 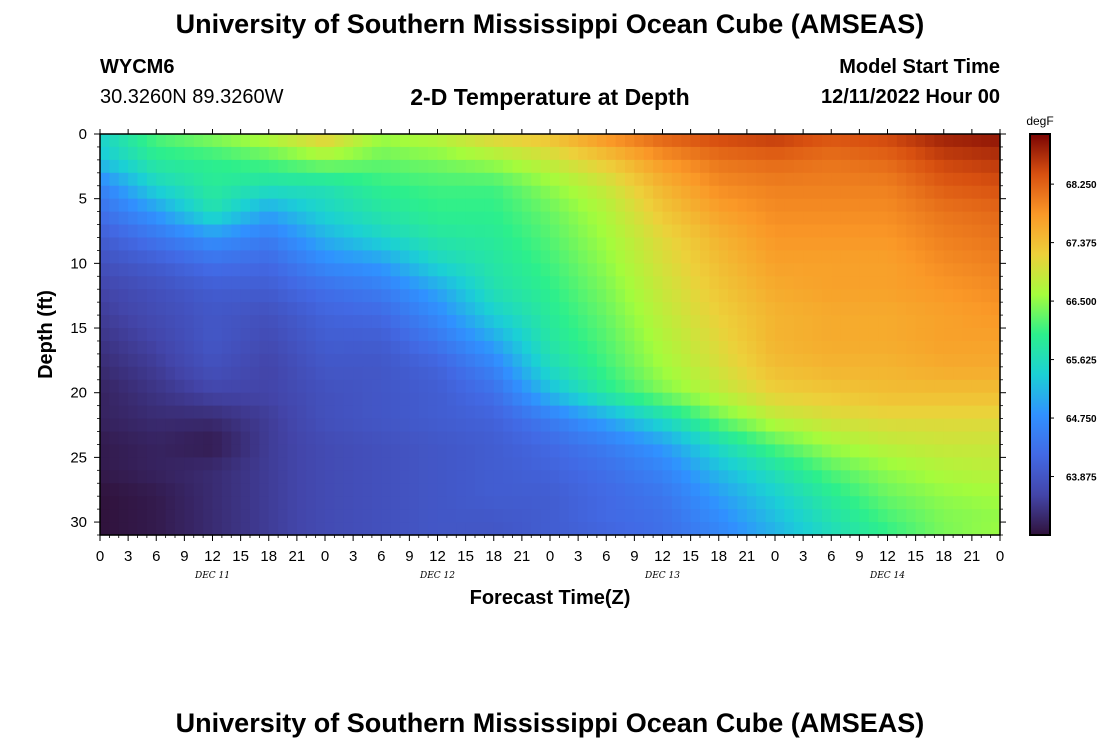 I want to click on colorbar, so click(x=1040, y=334).